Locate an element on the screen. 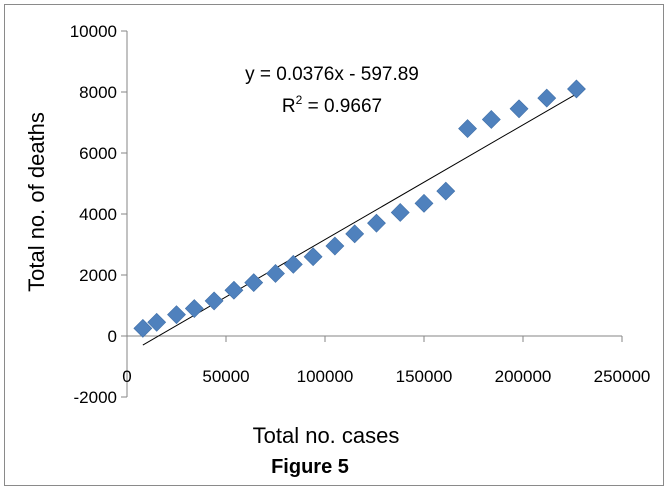 This screenshot has width=670, height=490. y-tick-label: 0 is located at coordinates (112, 336).